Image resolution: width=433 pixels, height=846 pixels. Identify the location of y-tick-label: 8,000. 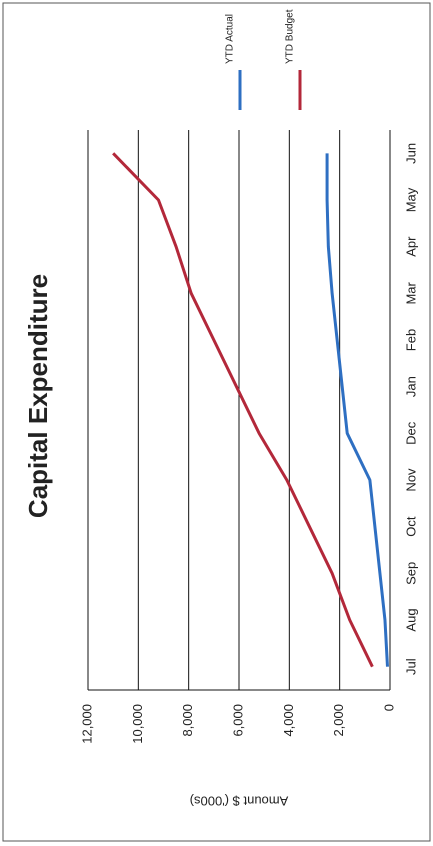
(187, 720).